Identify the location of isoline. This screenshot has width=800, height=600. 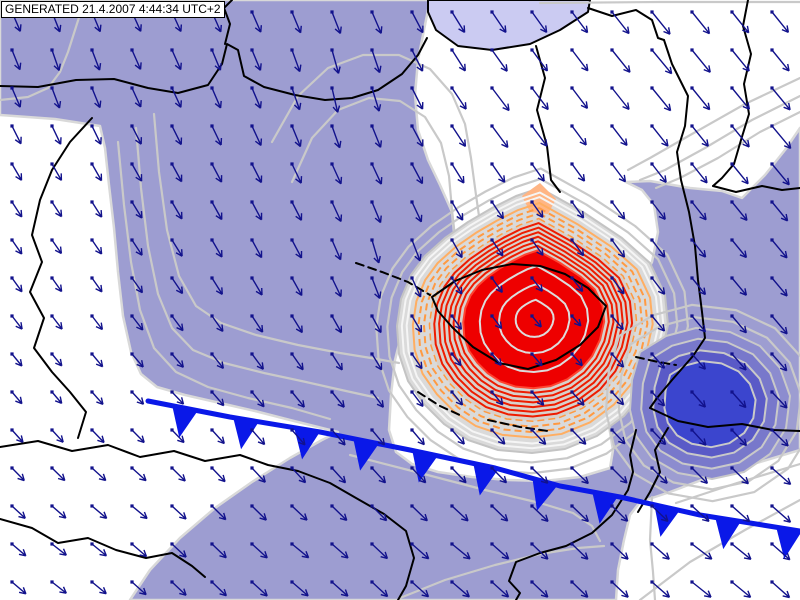
(374, 172).